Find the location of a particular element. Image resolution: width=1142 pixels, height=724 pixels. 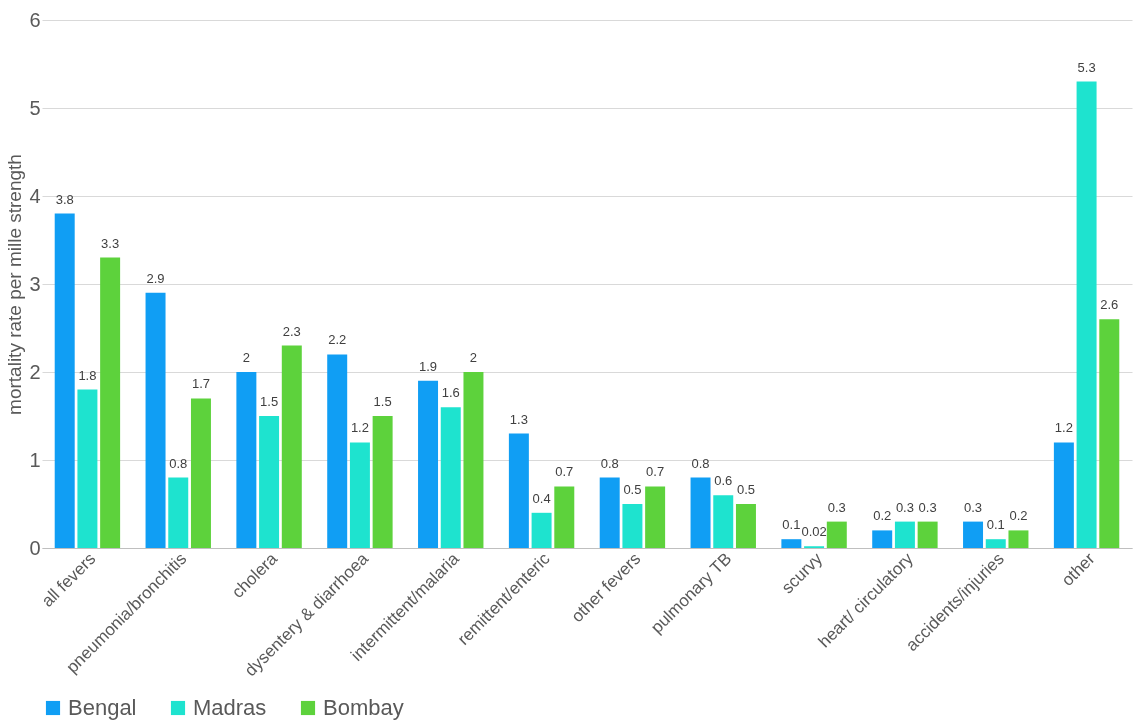

legend-label: Bombay is located at coordinates (363, 707).